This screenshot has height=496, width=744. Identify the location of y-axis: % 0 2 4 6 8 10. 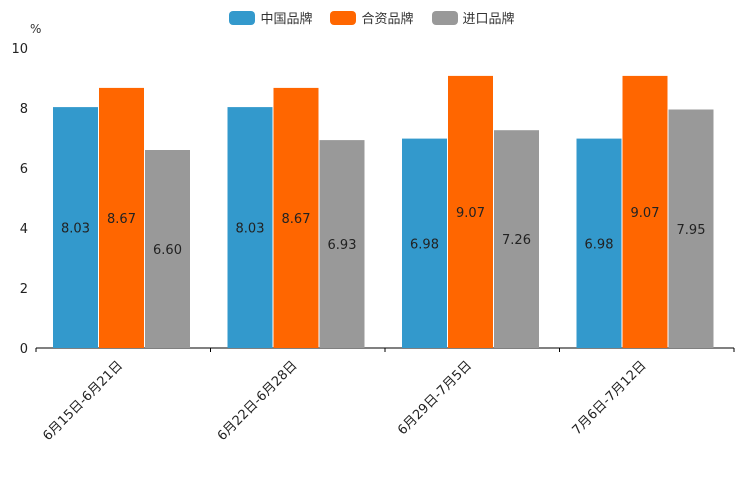
(26, 189).